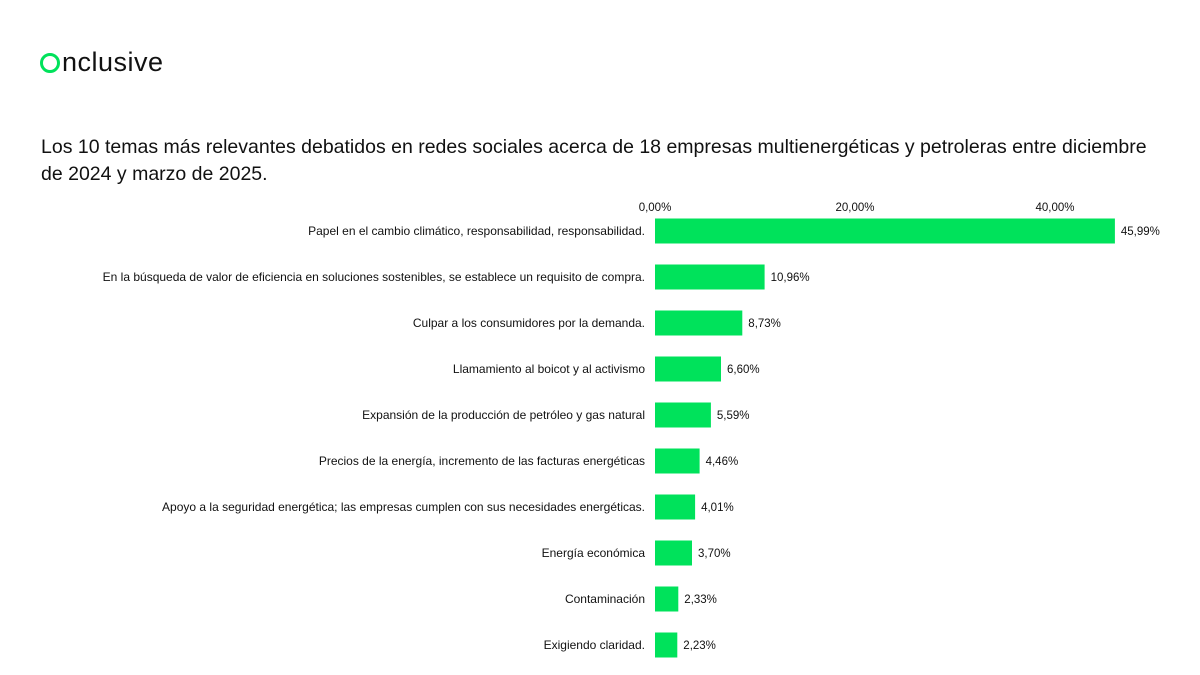  What do you see at coordinates (113, 62) in the screenshot?
I see `logo-text: nclusive` at bounding box center [113, 62].